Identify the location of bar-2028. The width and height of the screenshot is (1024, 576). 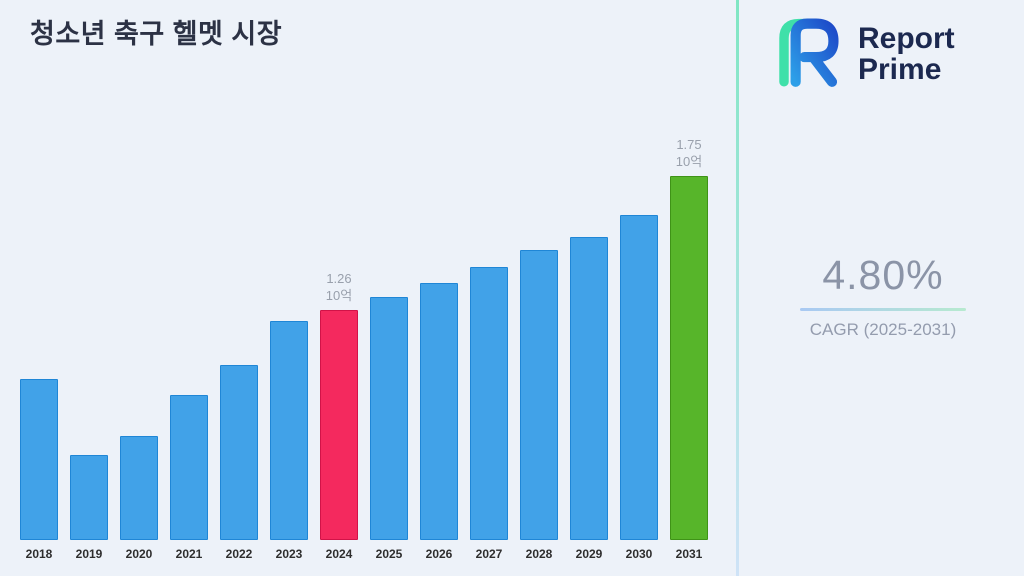
(539, 395).